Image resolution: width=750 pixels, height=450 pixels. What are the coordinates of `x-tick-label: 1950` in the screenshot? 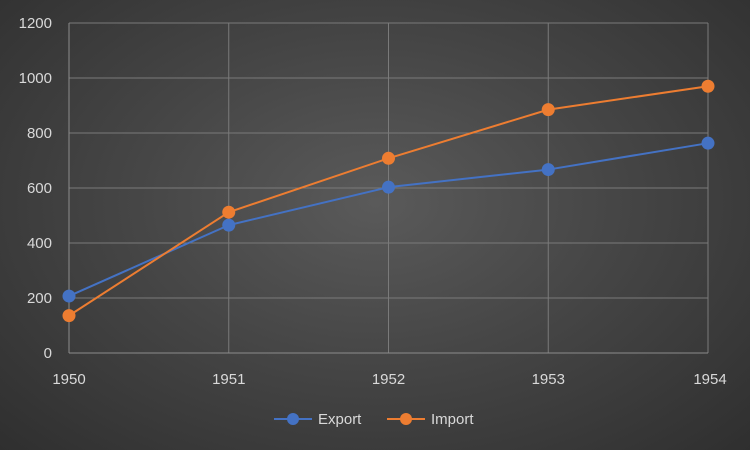 It's located at (68, 379).